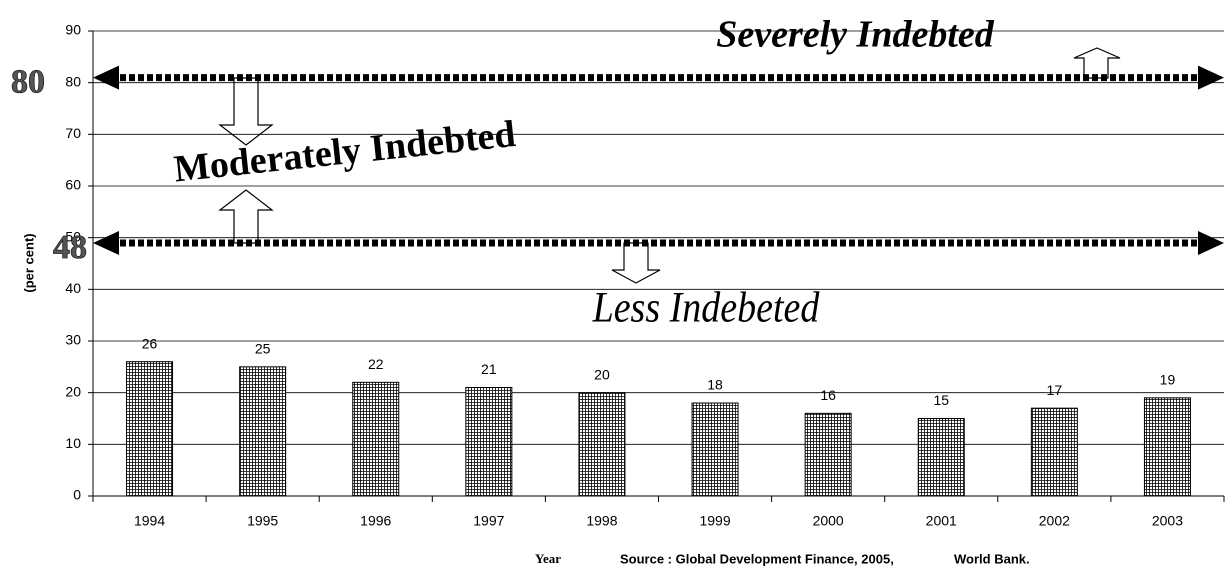  What do you see at coordinates (73, 443) in the screenshot?
I see `y-tick-label: 10` at bounding box center [73, 443].